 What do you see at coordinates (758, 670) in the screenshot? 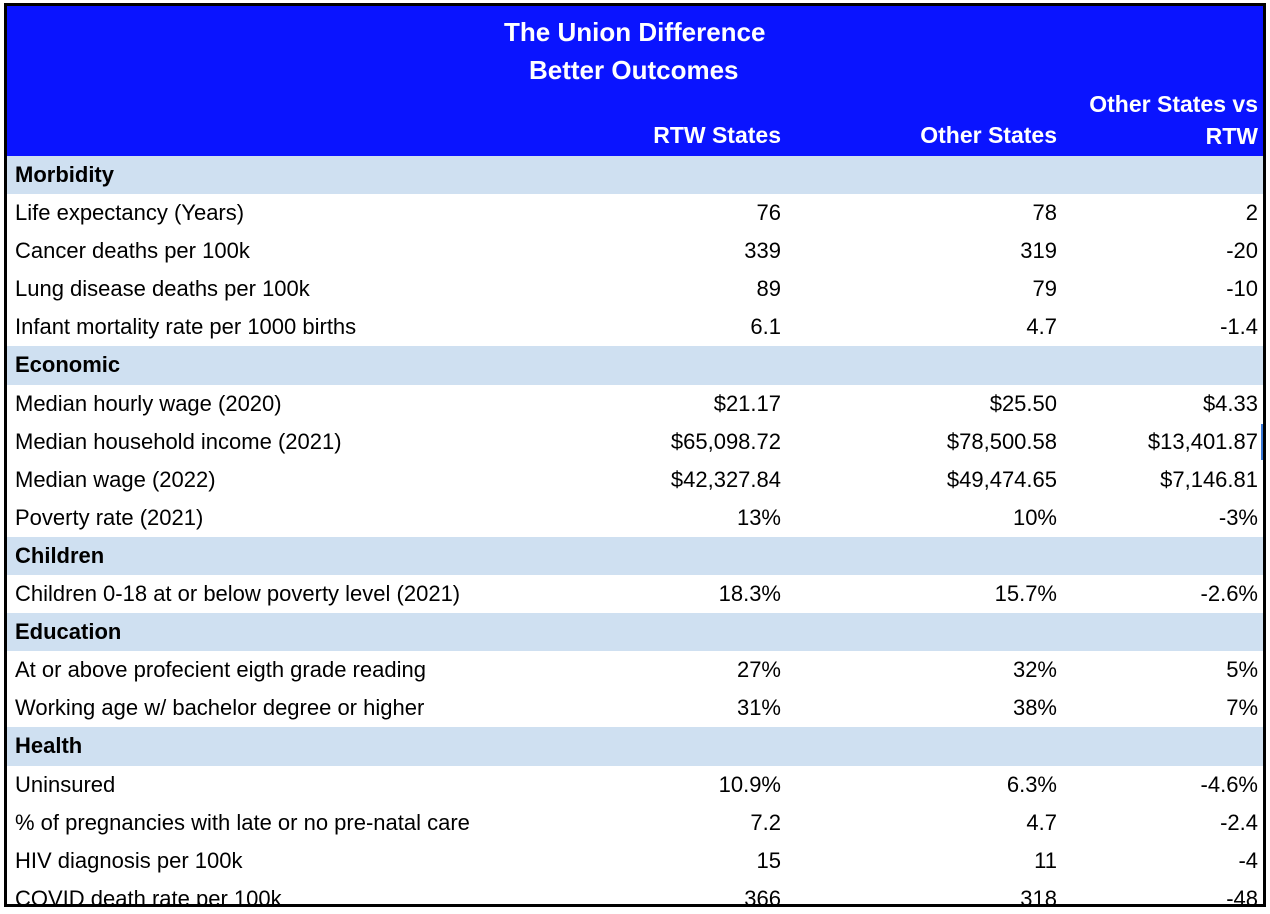
I see `rtw-value: 27%` at bounding box center [758, 670].